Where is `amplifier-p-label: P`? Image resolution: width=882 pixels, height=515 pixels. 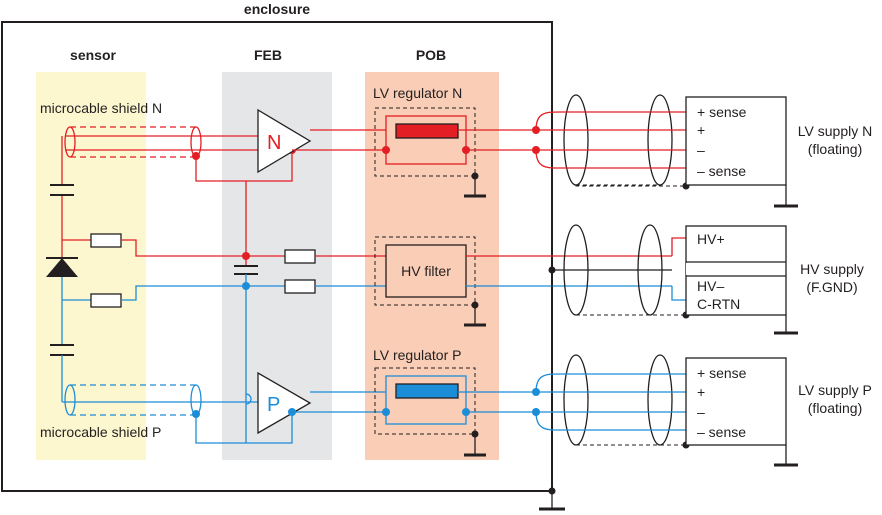
amplifier-p-label: P is located at coordinates (273, 405).